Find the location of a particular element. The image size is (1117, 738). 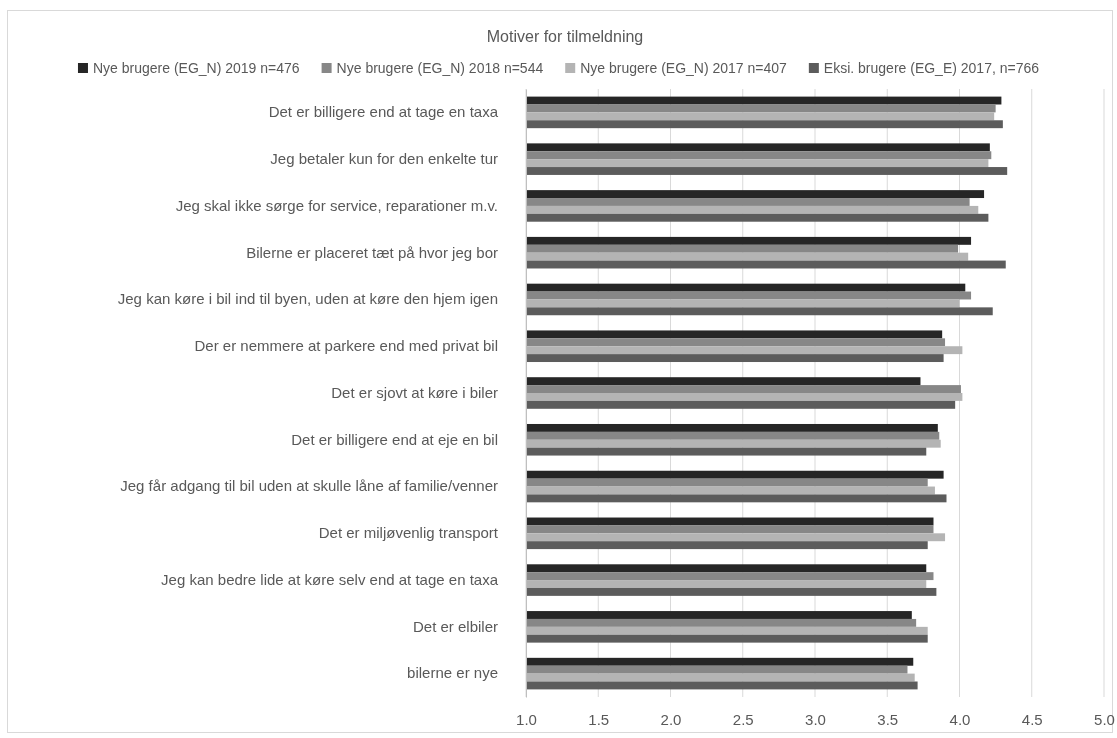

x-tick-label: 5.0 is located at coordinates (1104, 719).